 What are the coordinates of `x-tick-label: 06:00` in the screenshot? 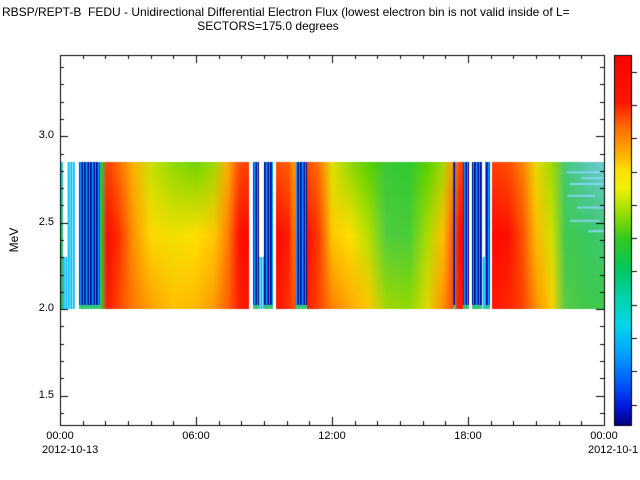 It's located at (196, 436).